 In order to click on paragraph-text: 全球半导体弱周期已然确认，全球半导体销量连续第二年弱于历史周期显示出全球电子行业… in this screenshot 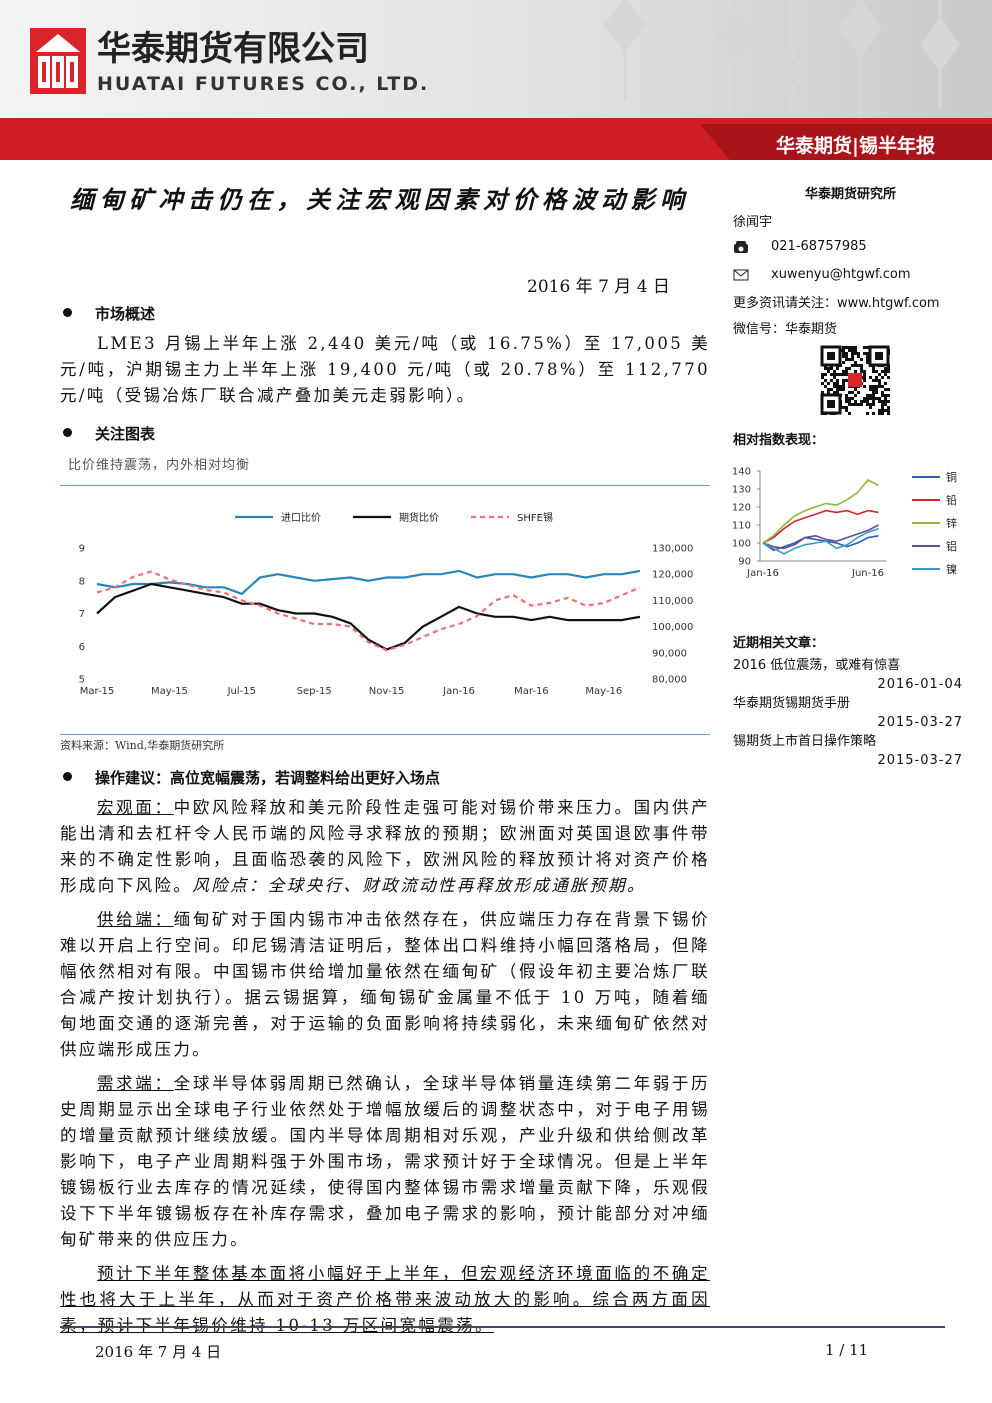, I will do `click(385, 1161)`.